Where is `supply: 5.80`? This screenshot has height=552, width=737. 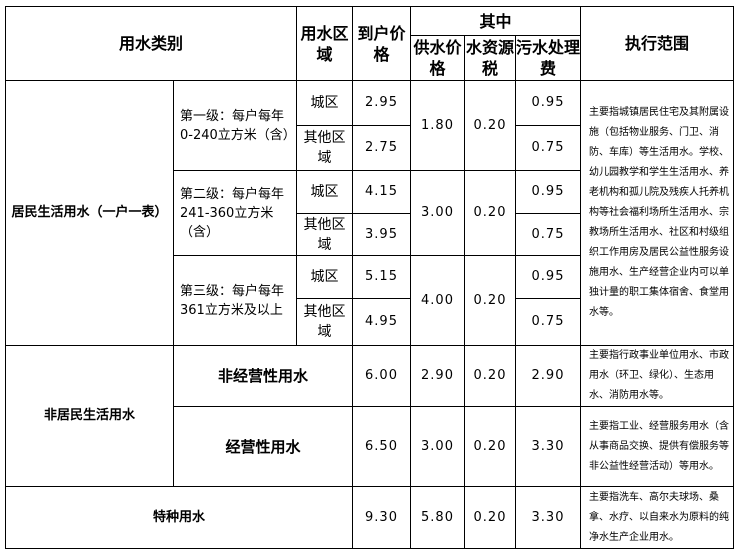 supply: 5.80 is located at coordinates (437, 517).